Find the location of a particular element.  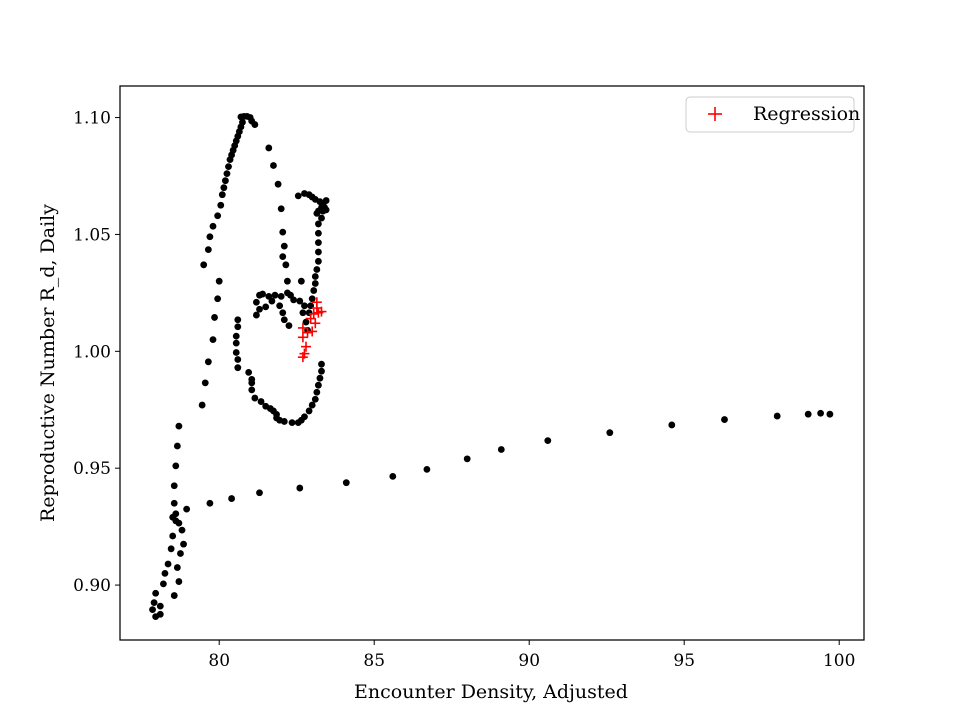

y-axis-ticks: 0.90 0.95 1.00 1.05 1.10 is located at coordinates (96, 352).